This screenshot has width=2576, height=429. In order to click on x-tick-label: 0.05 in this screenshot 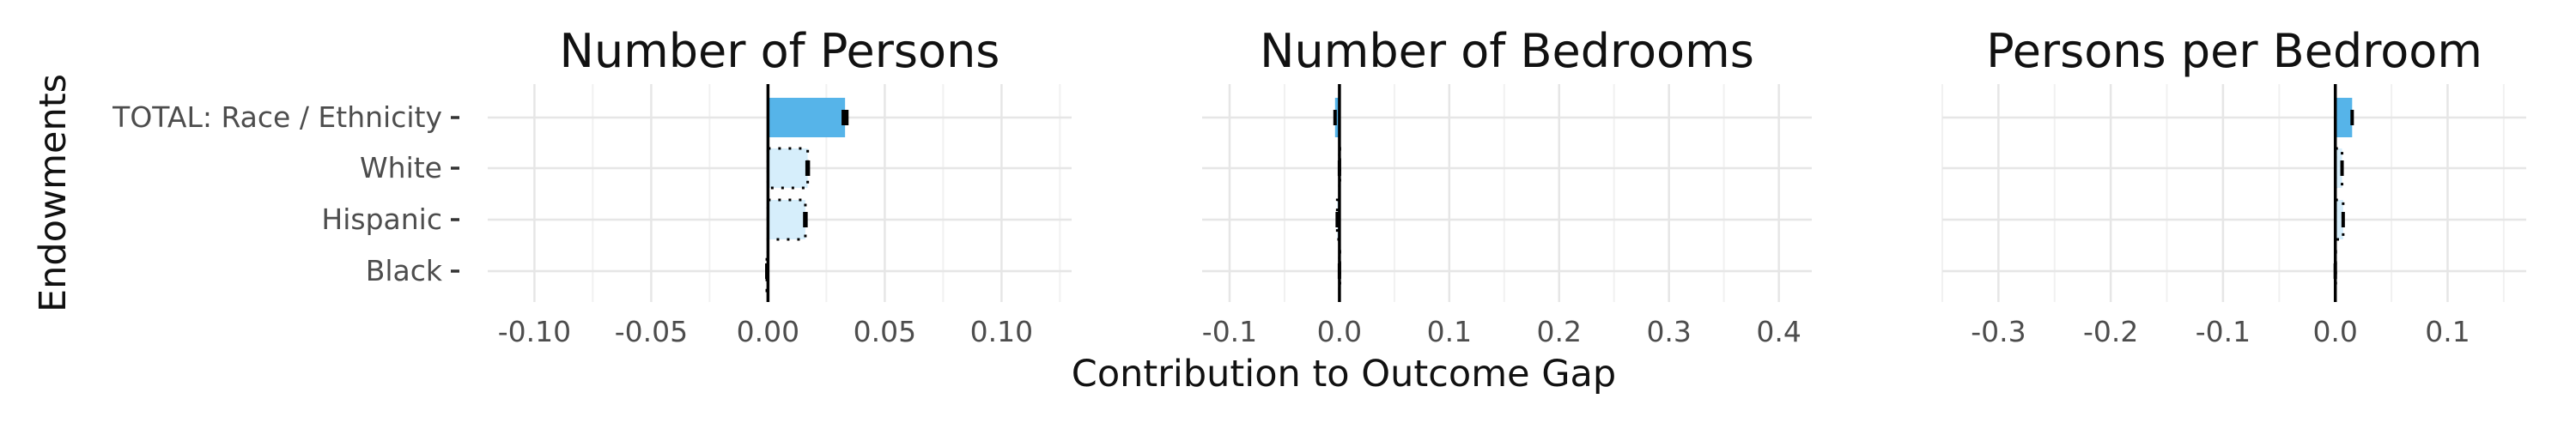, I will do `click(885, 331)`.